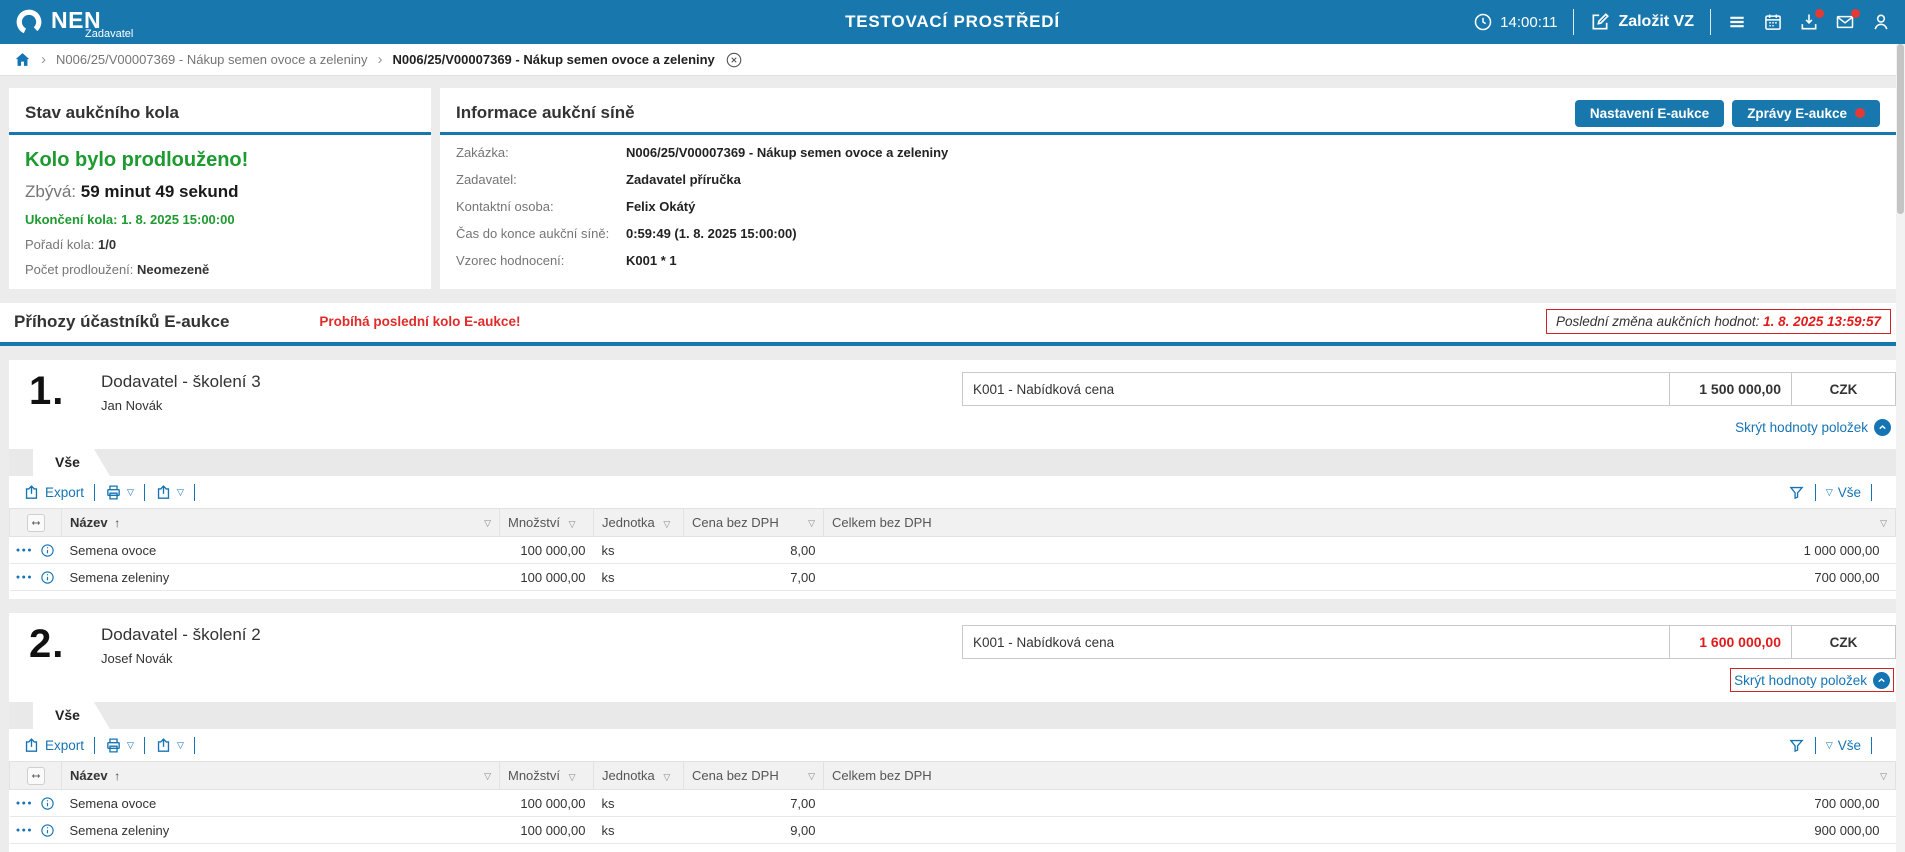  Describe the element at coordinates (137, 658) in the screenshot. I see `participant-person: Josef Novák` at that location.